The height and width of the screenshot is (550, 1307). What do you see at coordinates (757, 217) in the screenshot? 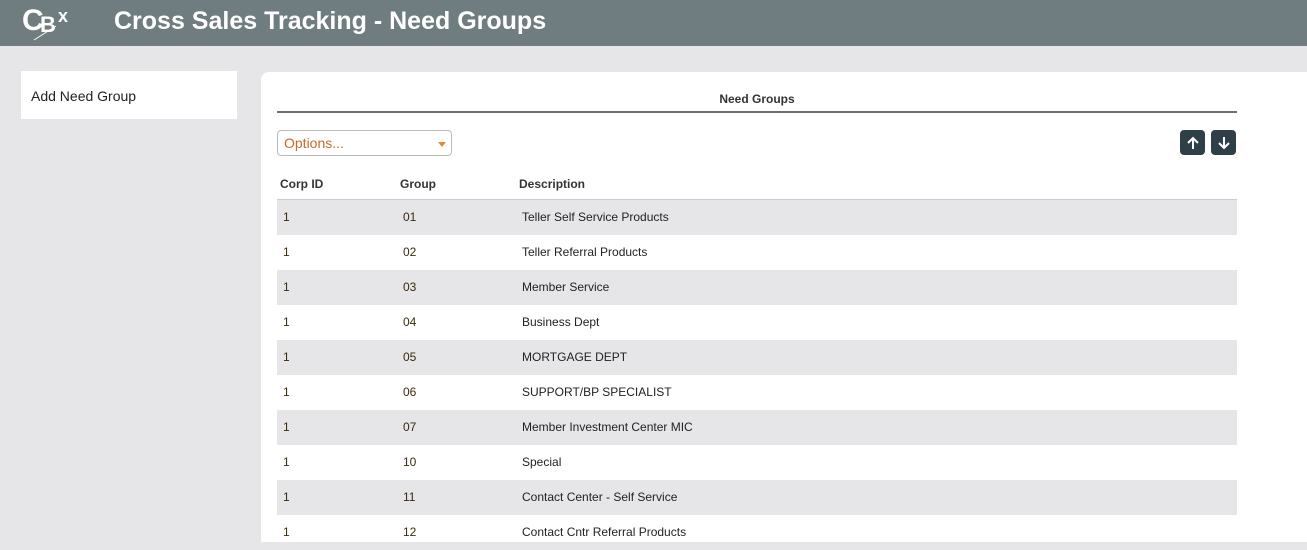
I see `table-row: 1 01 Teller Self Service Products` at bounding box center [757, 217].